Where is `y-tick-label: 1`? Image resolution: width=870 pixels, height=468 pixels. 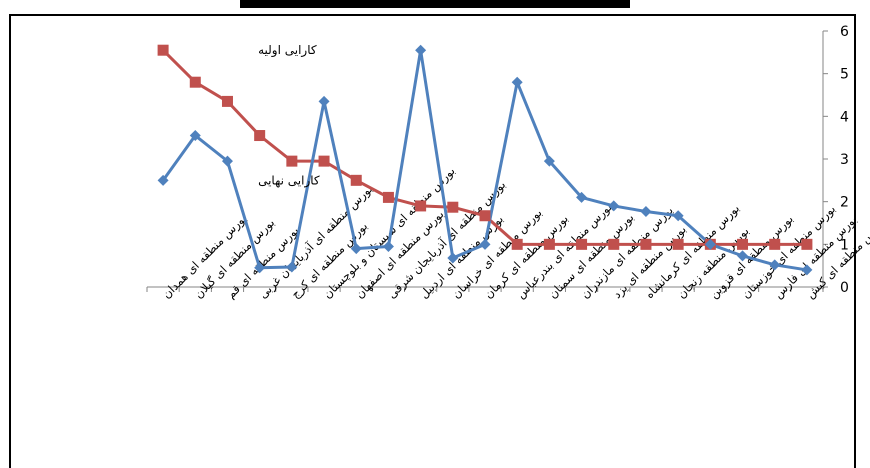 y-tick-label: 1 is located at coordinates (844, 245).